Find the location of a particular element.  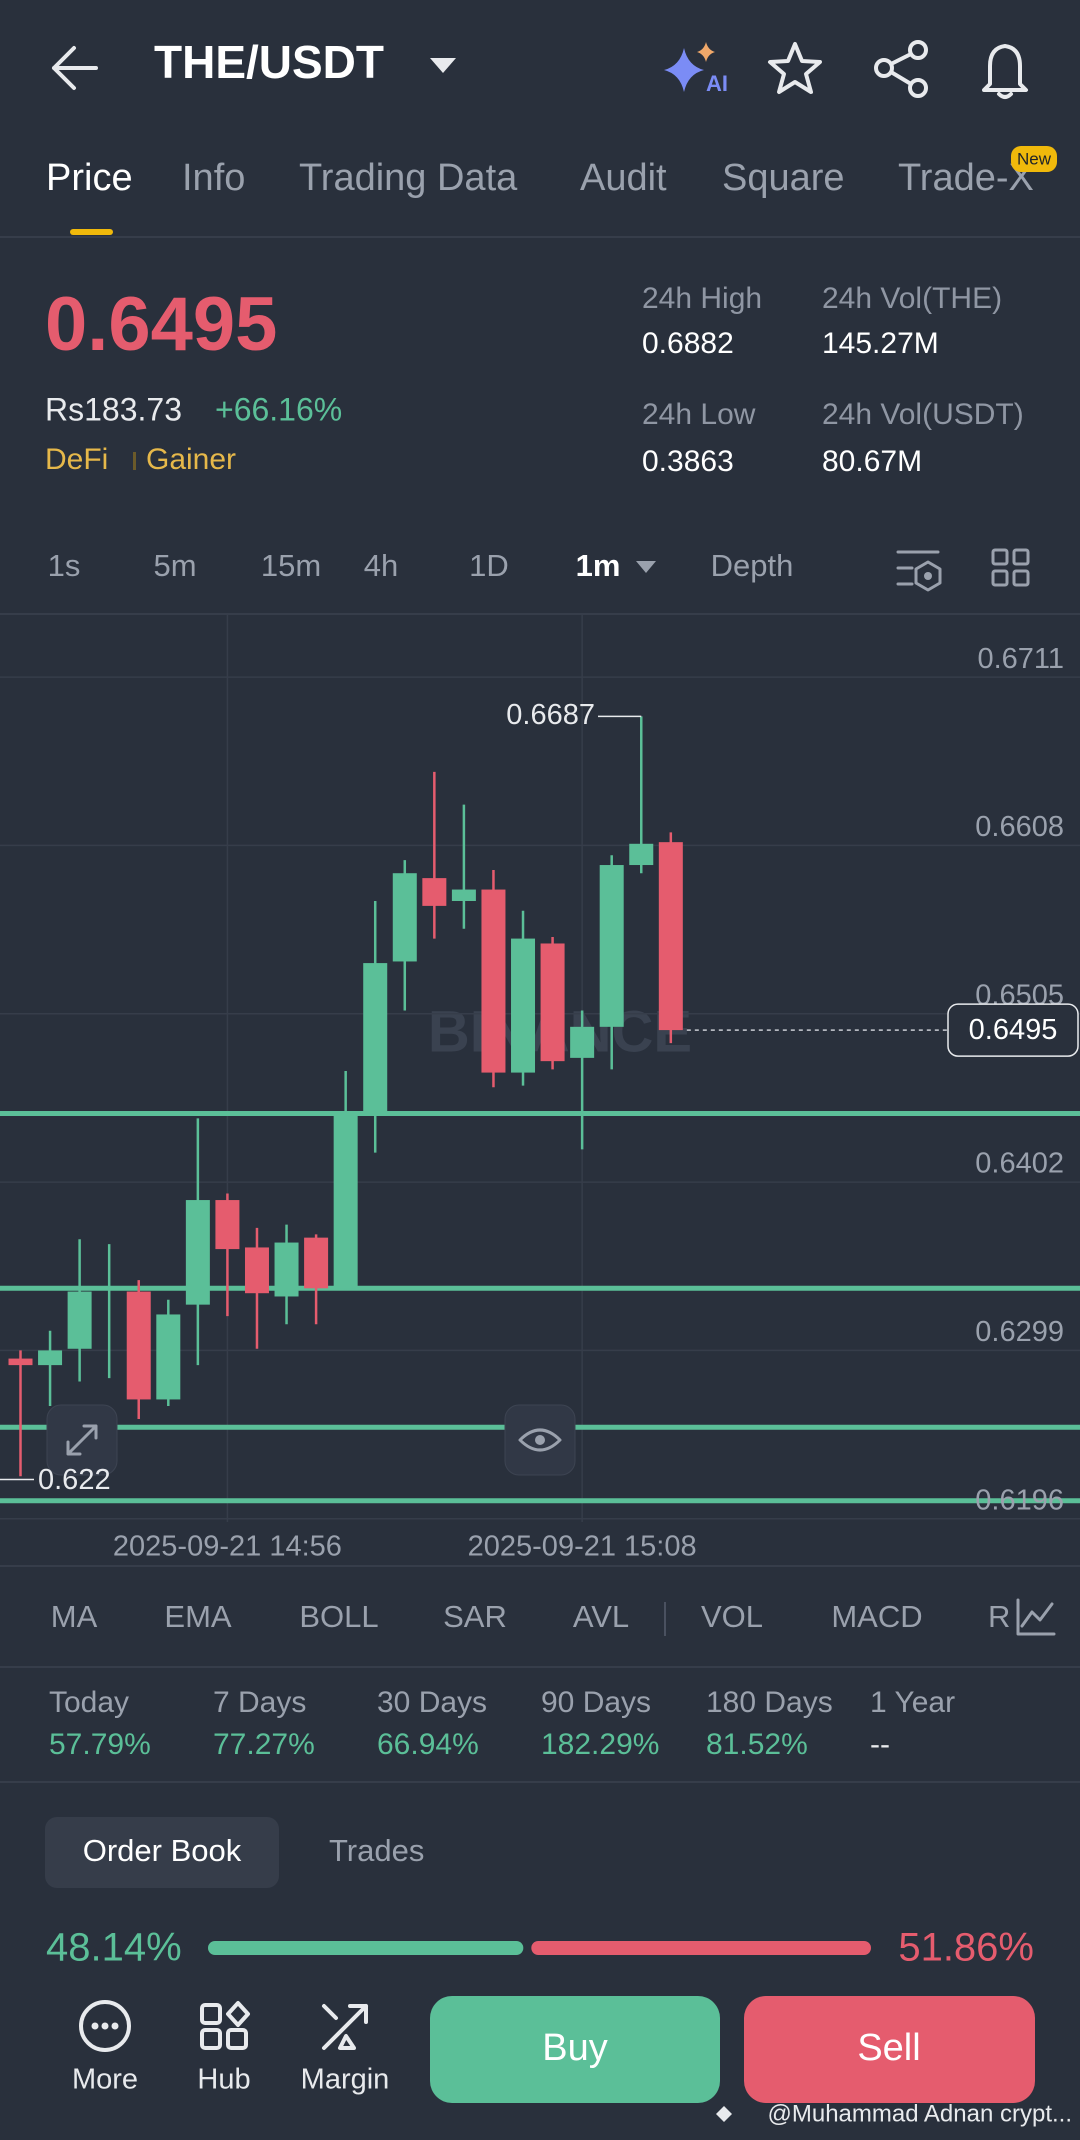

stat-value: 80.67M is located at coordinates (872, 461).